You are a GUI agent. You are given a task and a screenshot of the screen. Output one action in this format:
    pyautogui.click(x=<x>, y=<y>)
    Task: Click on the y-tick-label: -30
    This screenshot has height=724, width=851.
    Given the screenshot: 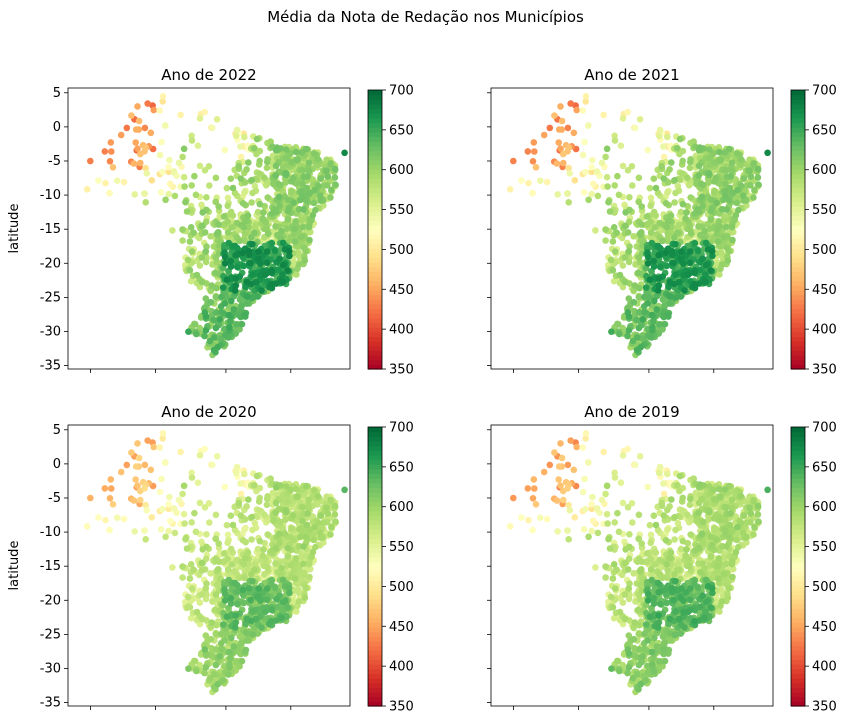 What is the action you would take?
    pyautogui.click(x=50, y=331)
    